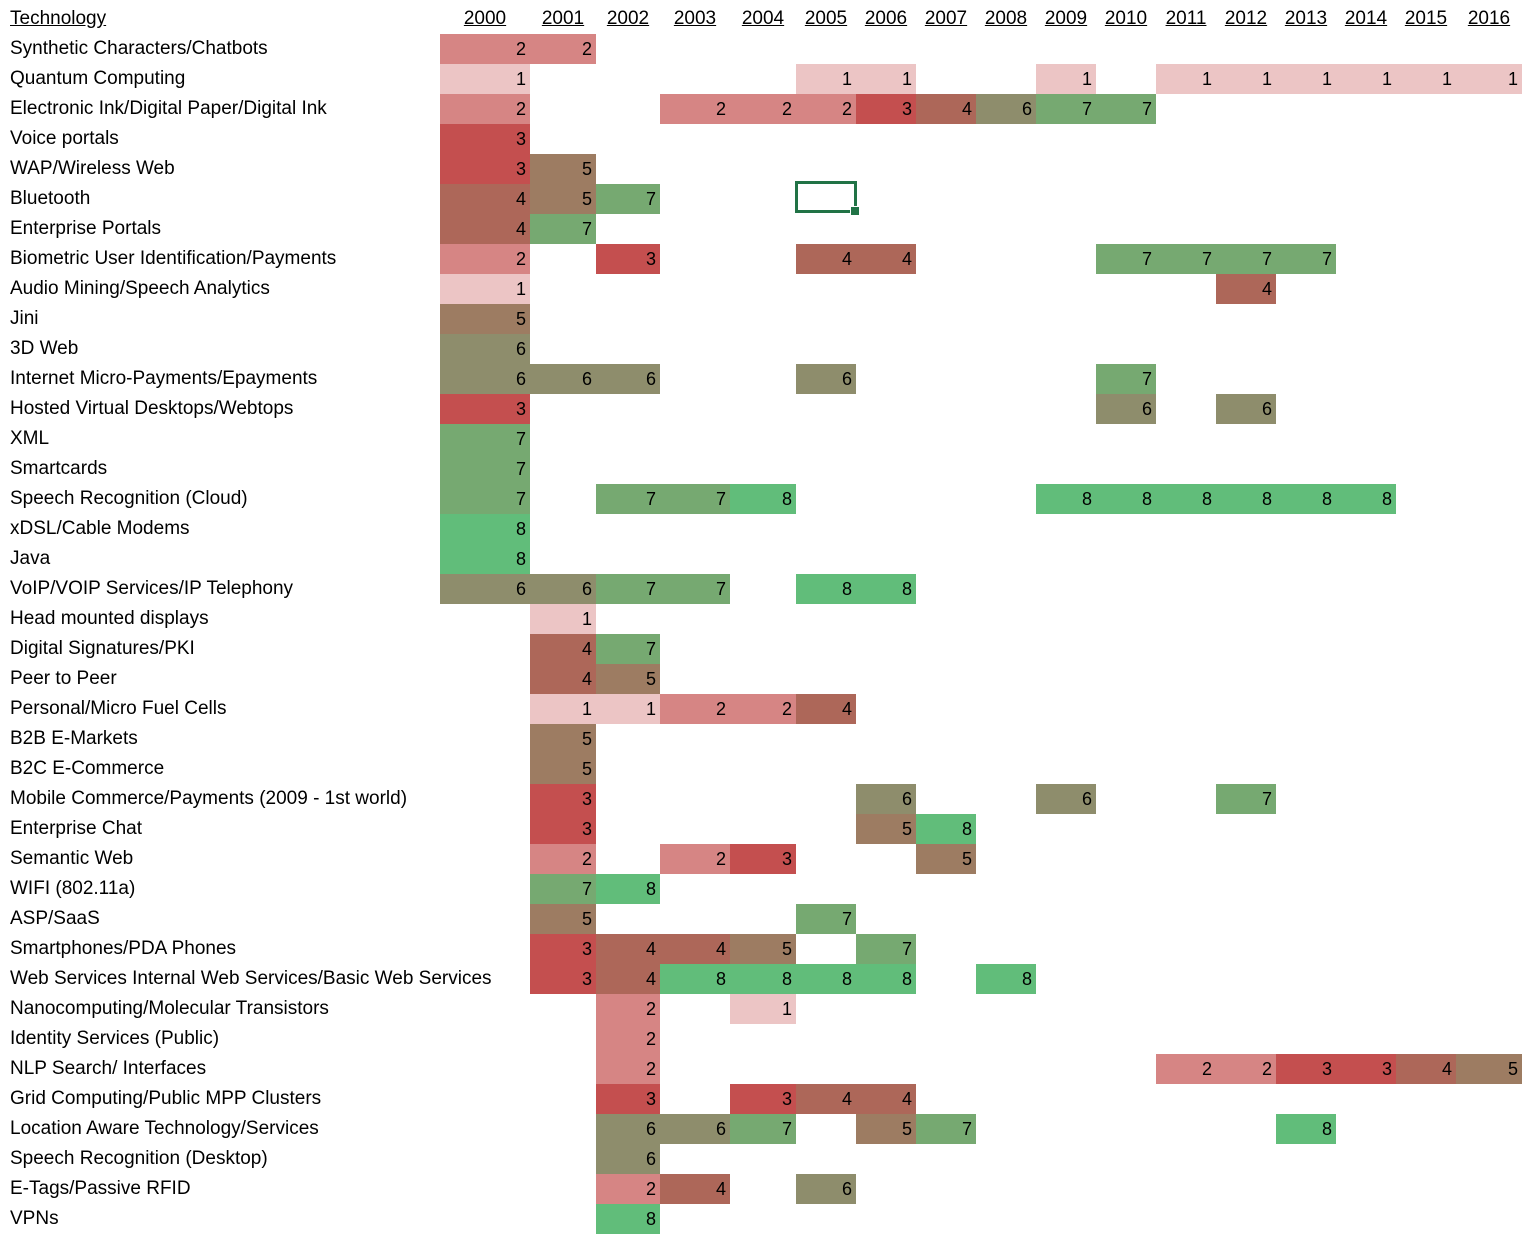  Describe the element at coordinates (1126, 18) in the screenshot. I see `year-header-2010: 2010` at that location.